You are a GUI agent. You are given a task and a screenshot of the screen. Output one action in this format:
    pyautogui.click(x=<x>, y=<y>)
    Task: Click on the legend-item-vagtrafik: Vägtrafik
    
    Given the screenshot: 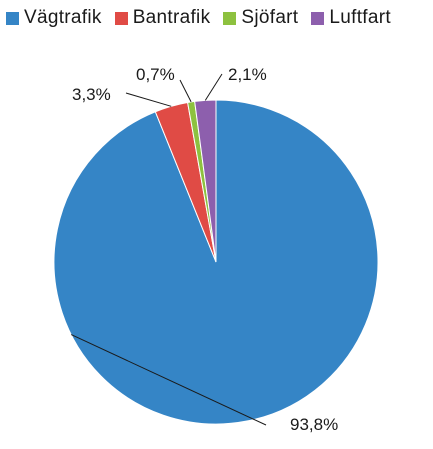 What is the action you would take?
    pyautogui.click(x=54, y=18)
    